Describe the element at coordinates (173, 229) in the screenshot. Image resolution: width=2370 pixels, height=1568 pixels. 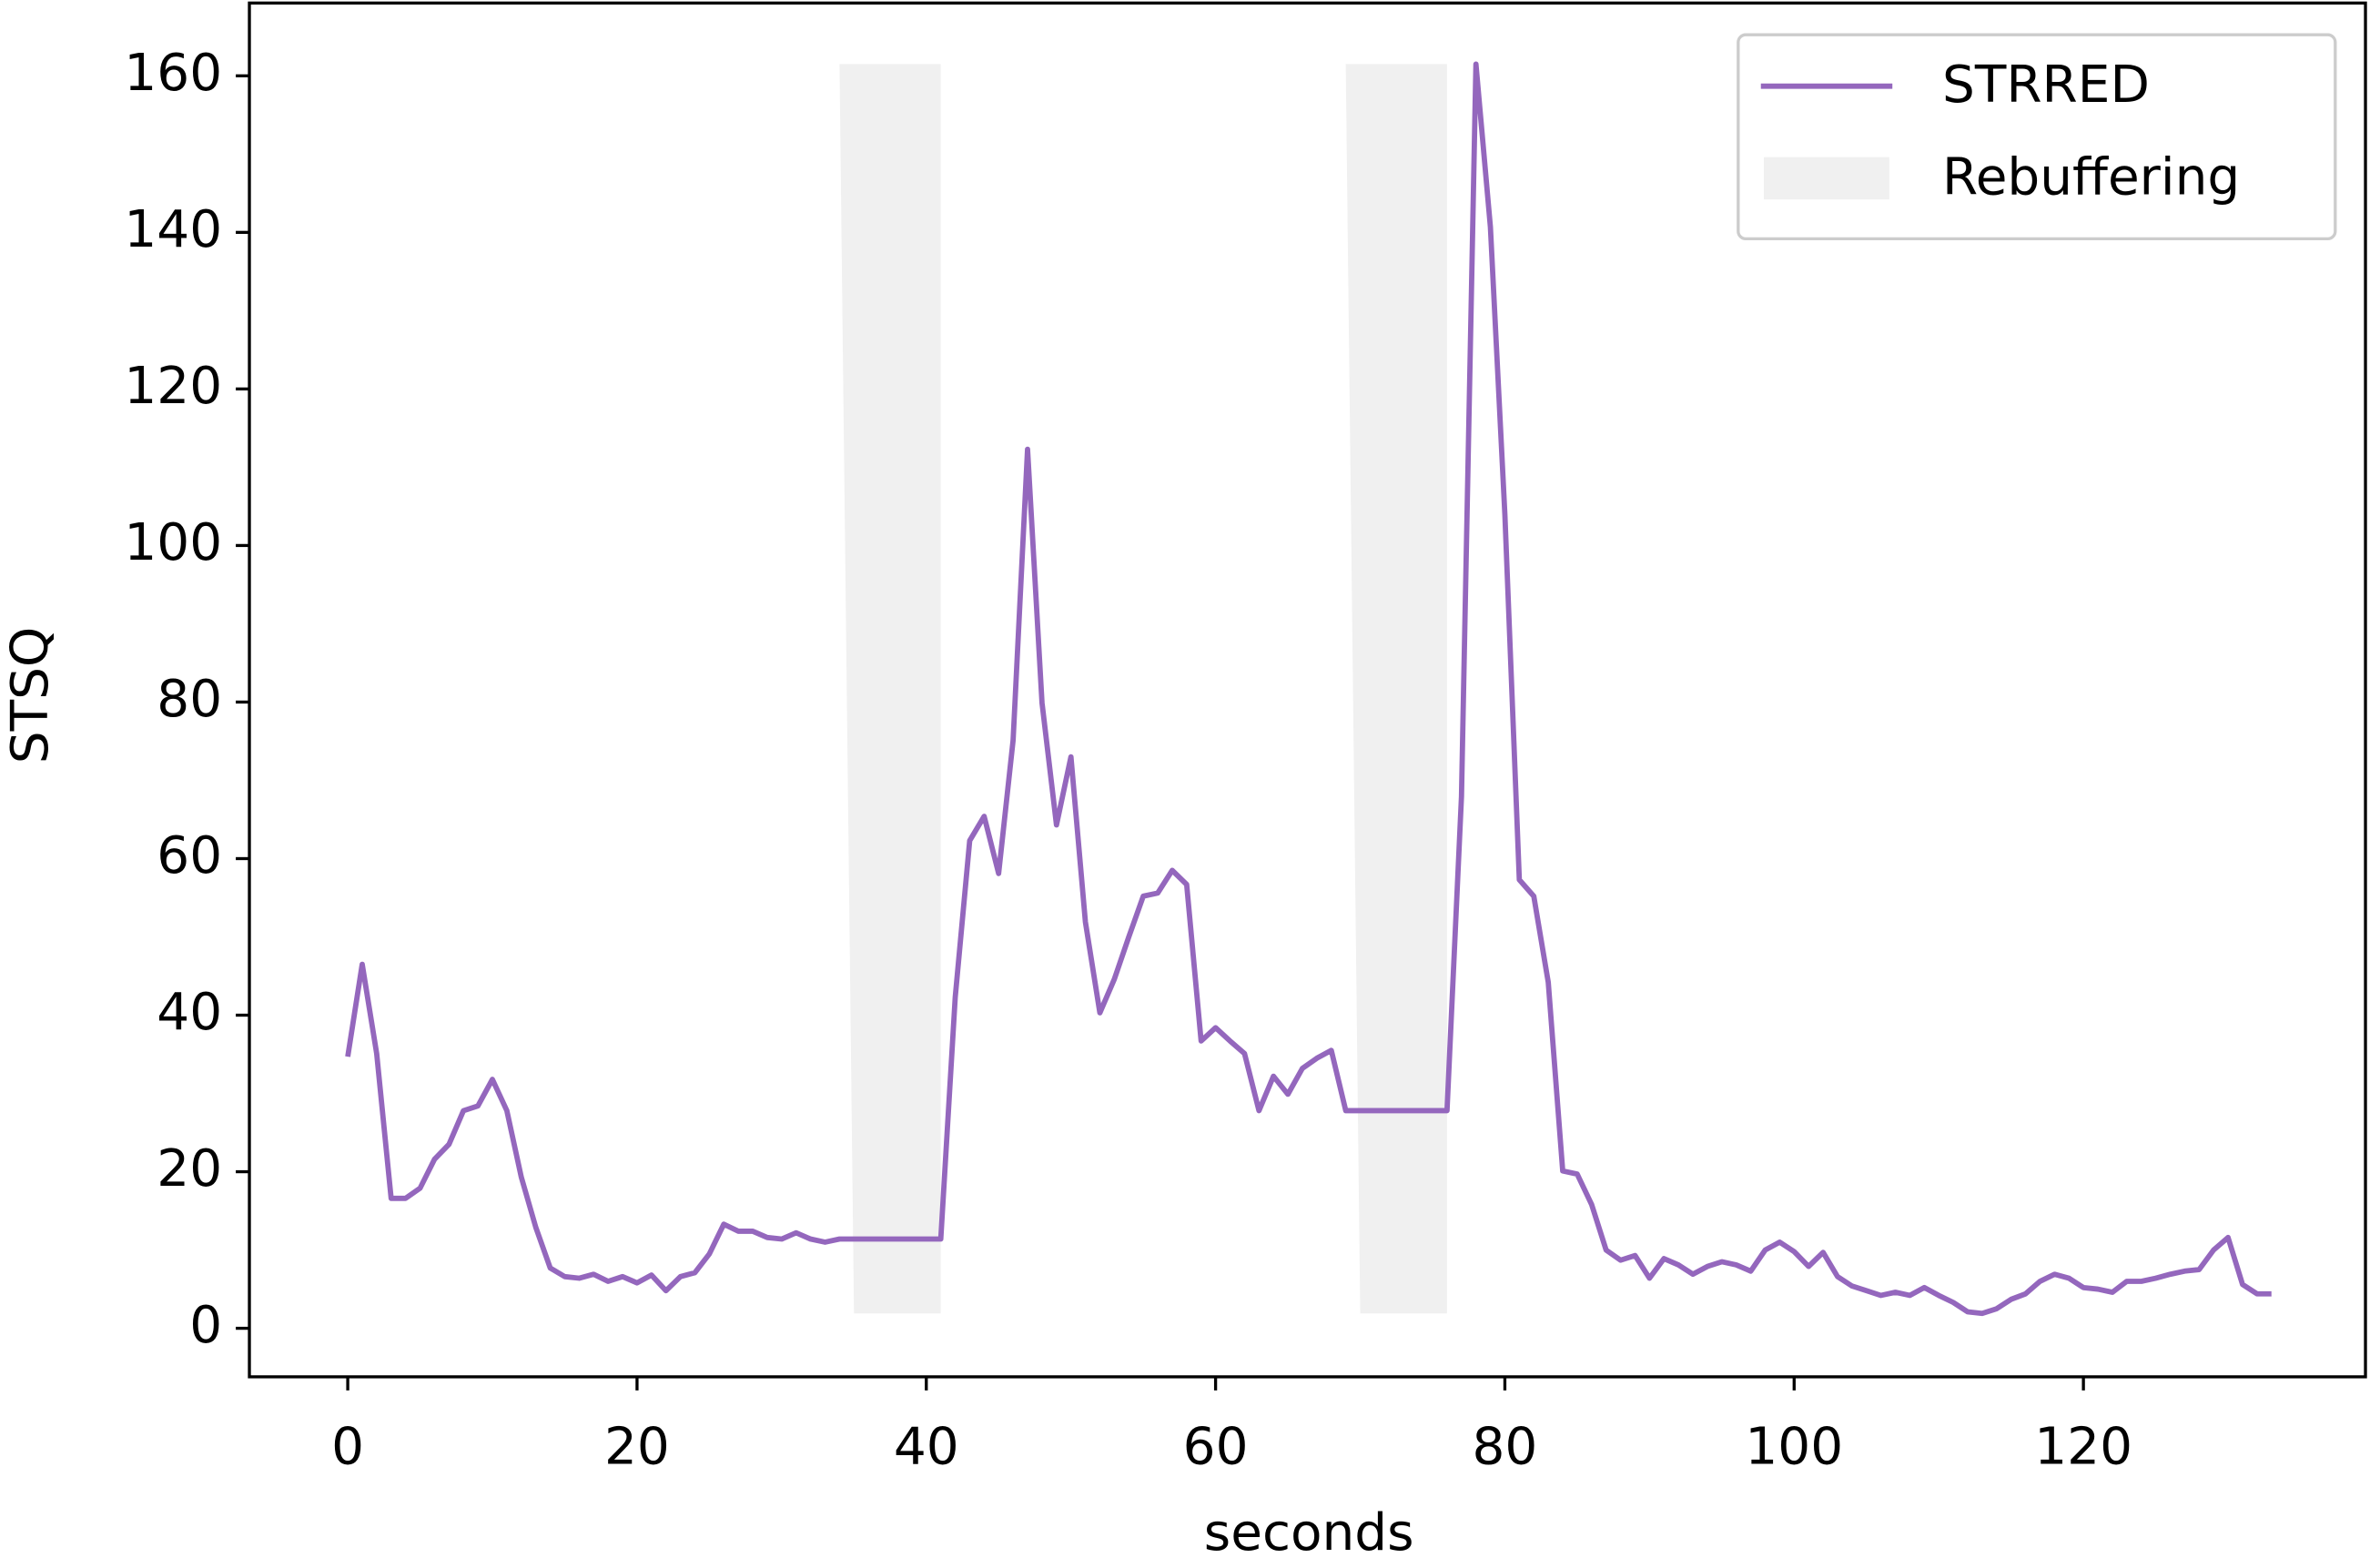
I see `y-tick-label: 140` at that location.